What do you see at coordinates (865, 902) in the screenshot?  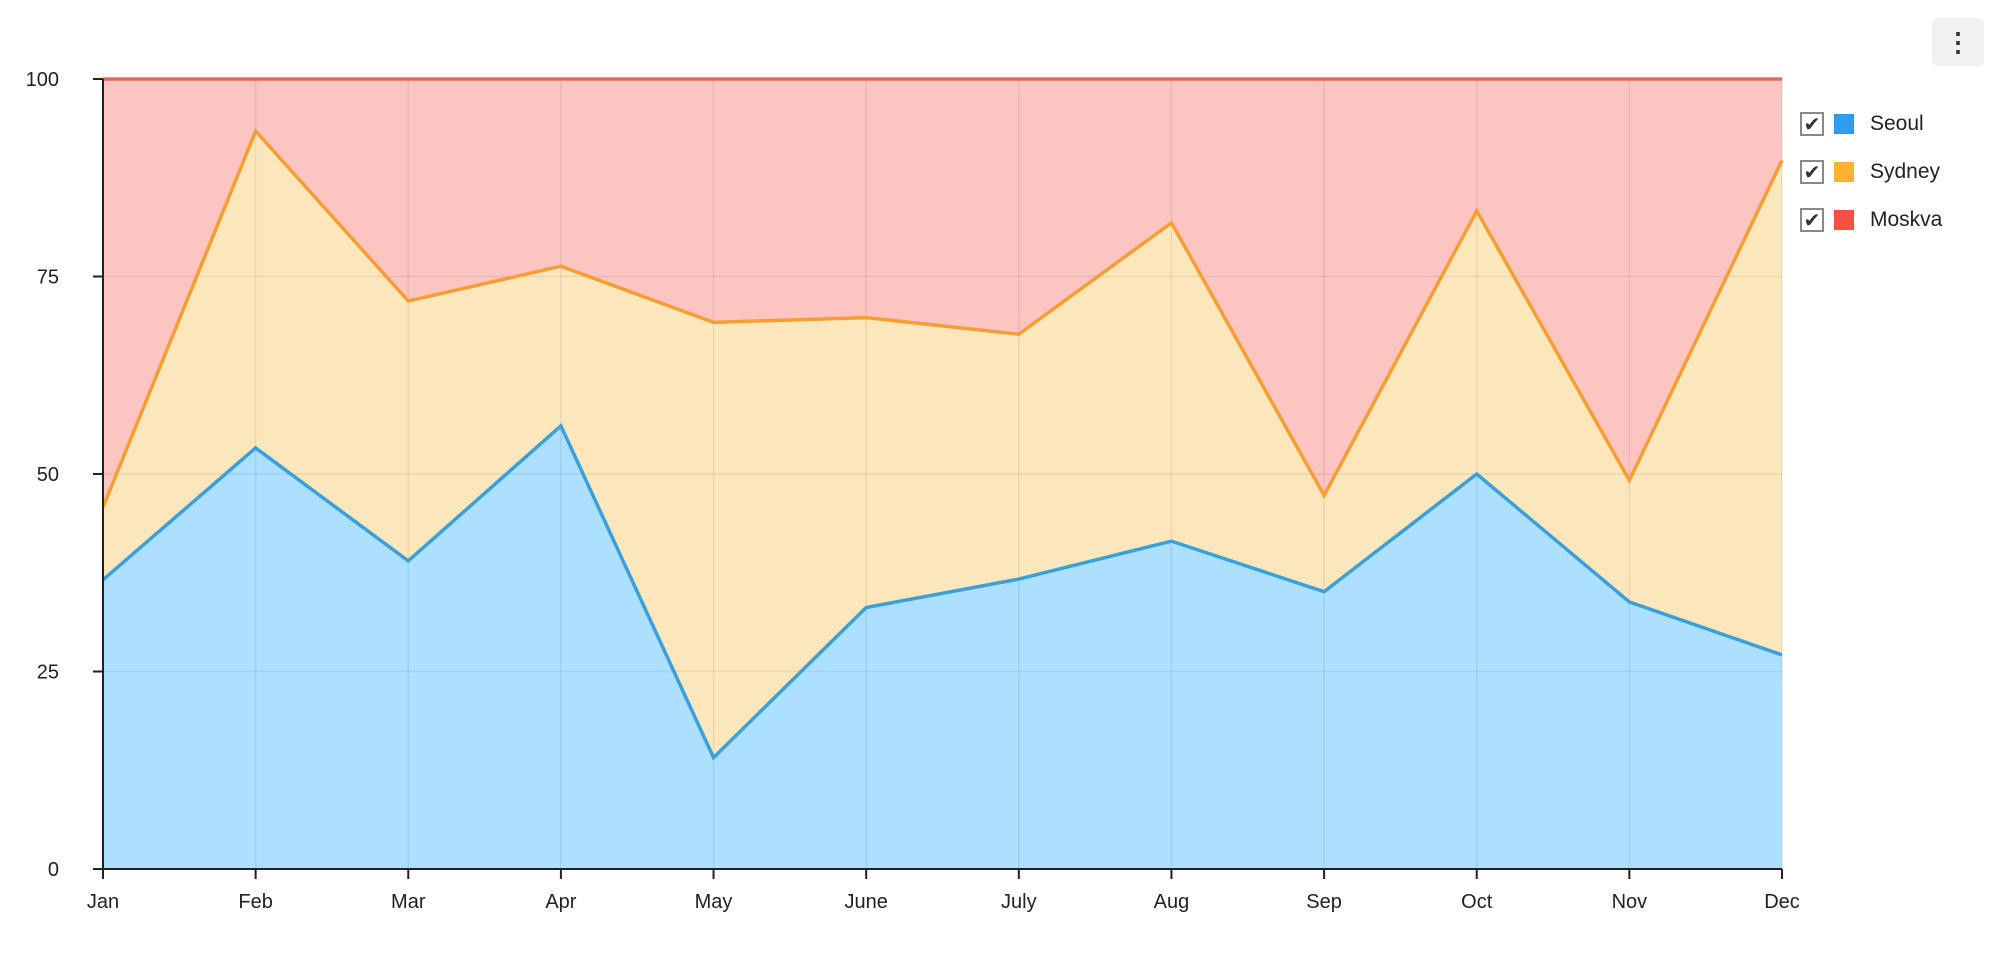 I see `x-tick-label: June` at bounding box center [865, 902].